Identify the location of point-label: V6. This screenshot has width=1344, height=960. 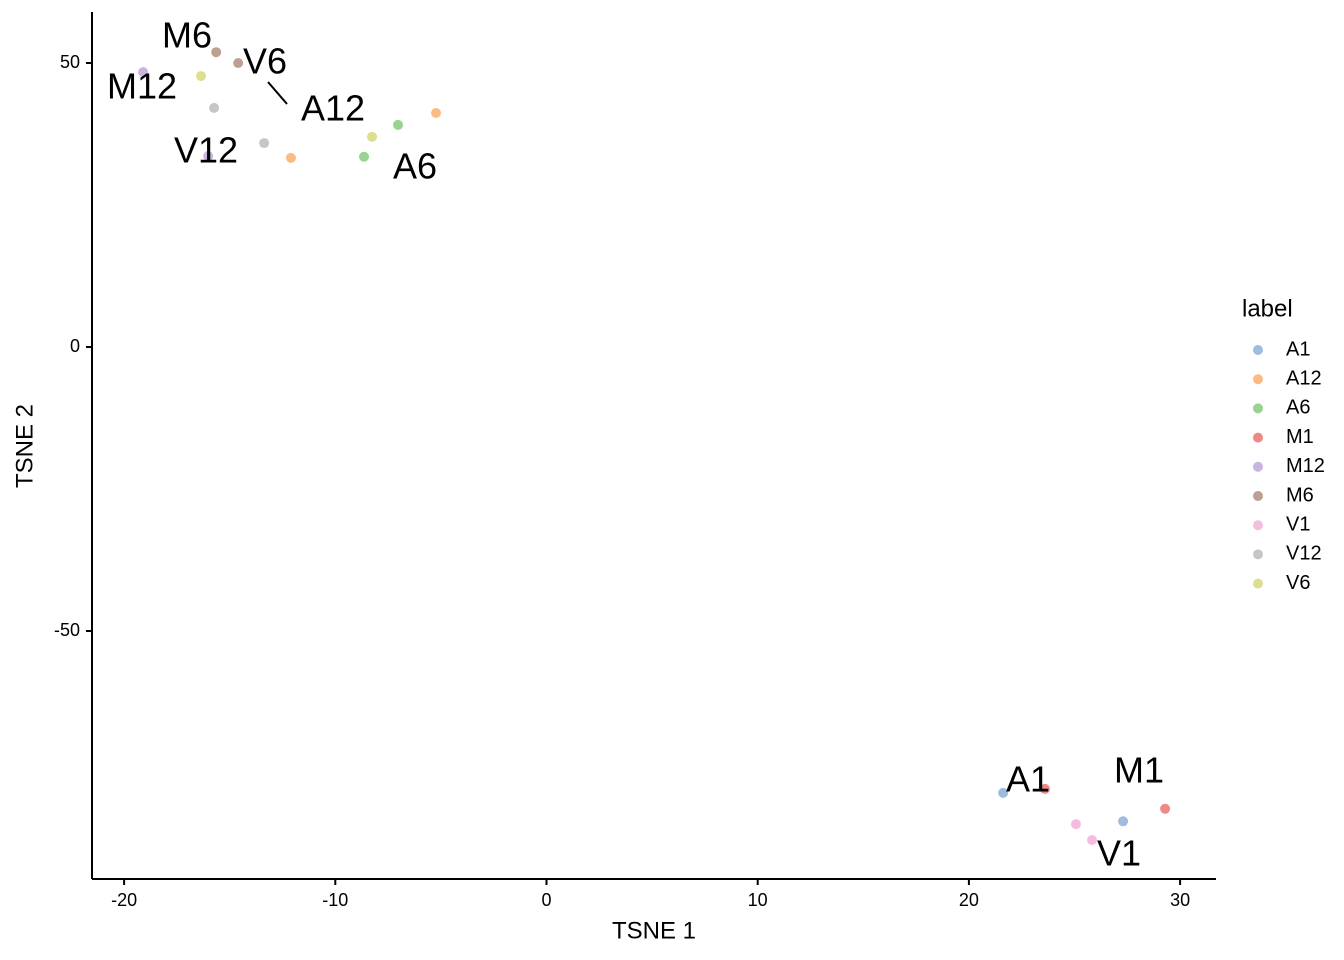
(265, 61).